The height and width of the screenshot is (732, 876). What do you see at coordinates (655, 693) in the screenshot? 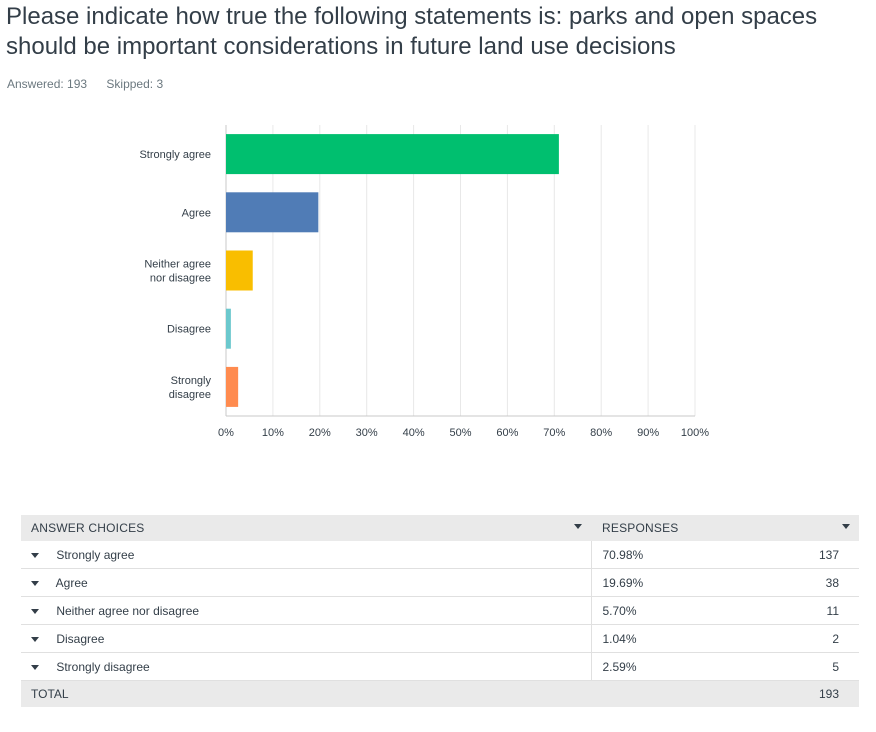
I see `total-spacer` at bounding box center [655, 693].